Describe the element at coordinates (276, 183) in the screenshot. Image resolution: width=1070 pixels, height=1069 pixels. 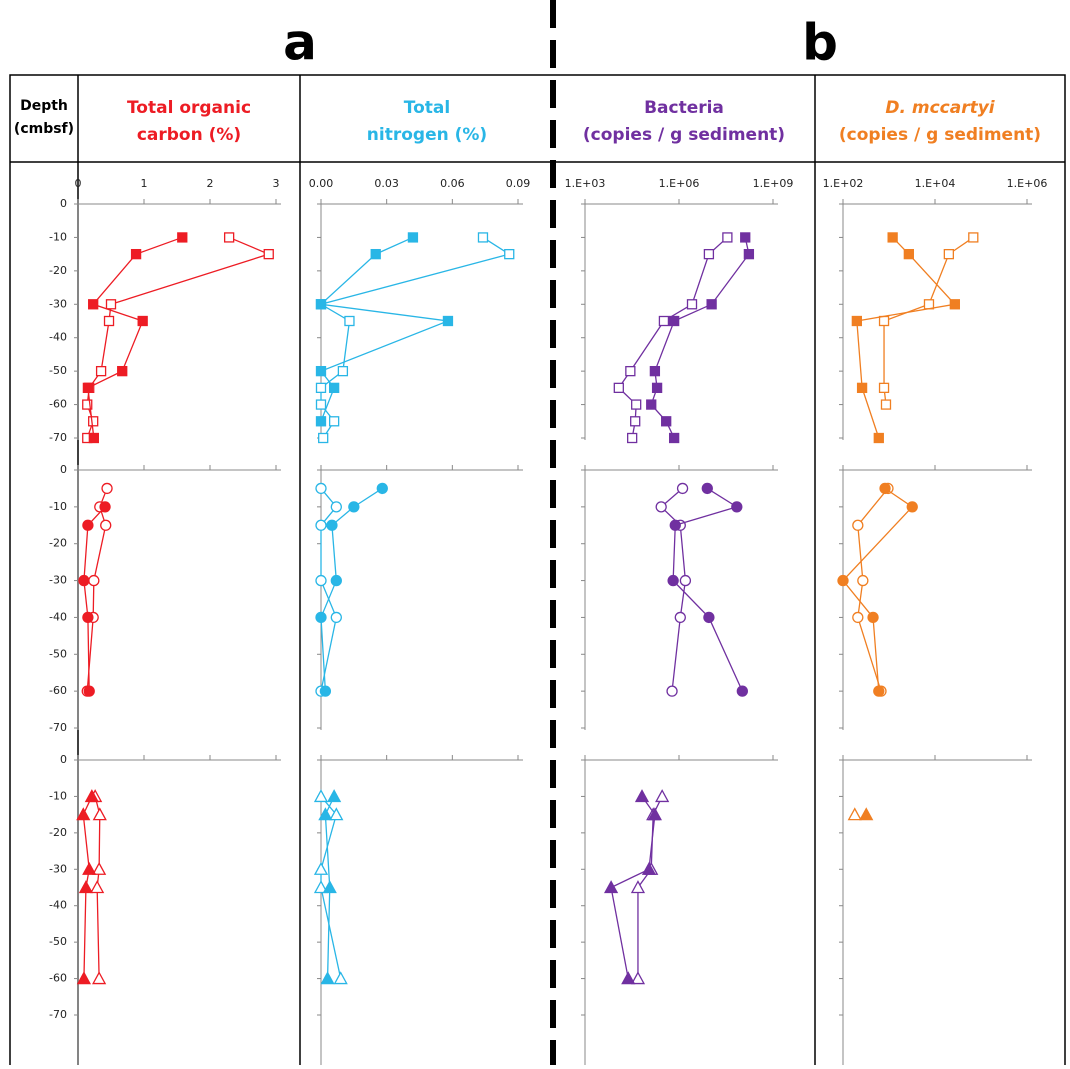
I see `x-tick-label: 3` at that location.